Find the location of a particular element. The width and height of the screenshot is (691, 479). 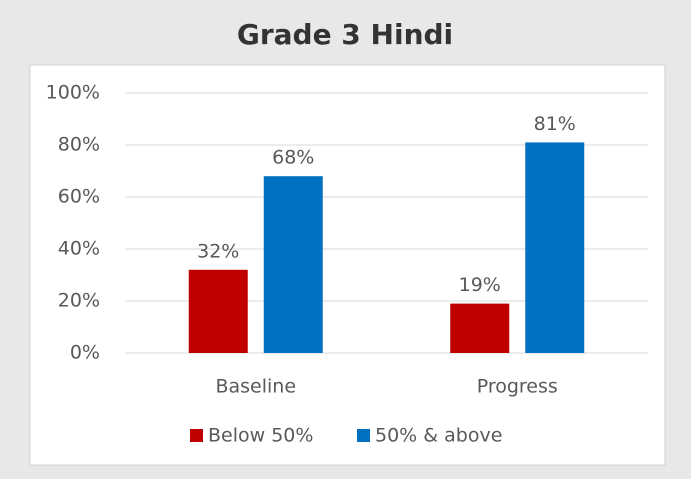

x-tick-label: Baseline is located at coordinates (255, 387).